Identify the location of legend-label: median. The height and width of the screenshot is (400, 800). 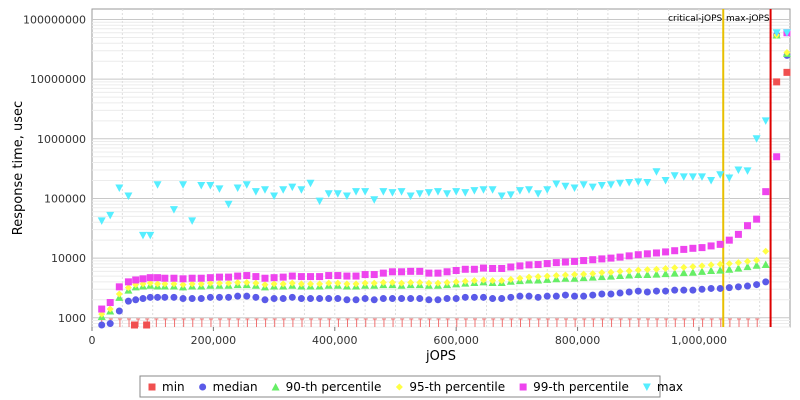
(235, 387).